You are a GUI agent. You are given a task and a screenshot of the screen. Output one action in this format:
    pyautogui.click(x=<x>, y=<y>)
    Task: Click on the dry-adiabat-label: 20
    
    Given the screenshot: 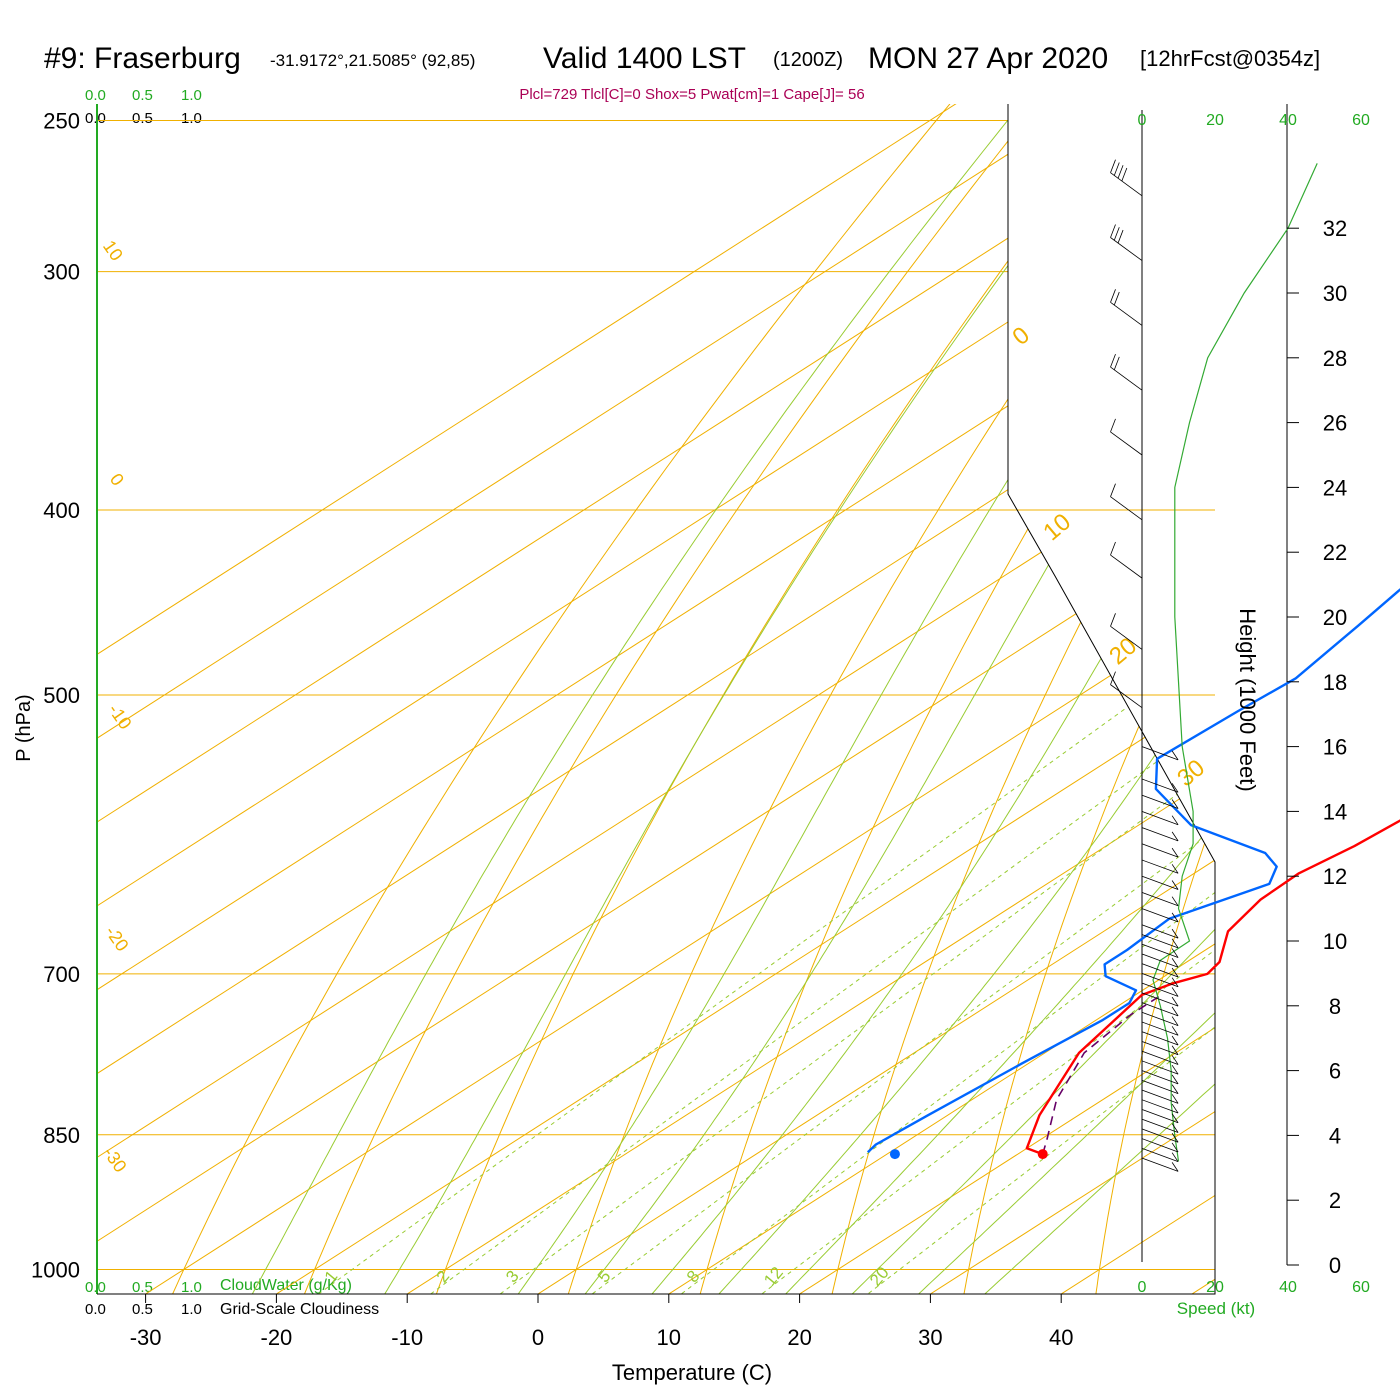 What is the action you would take?
    pyautogui.click(x=1123, y=651)
    